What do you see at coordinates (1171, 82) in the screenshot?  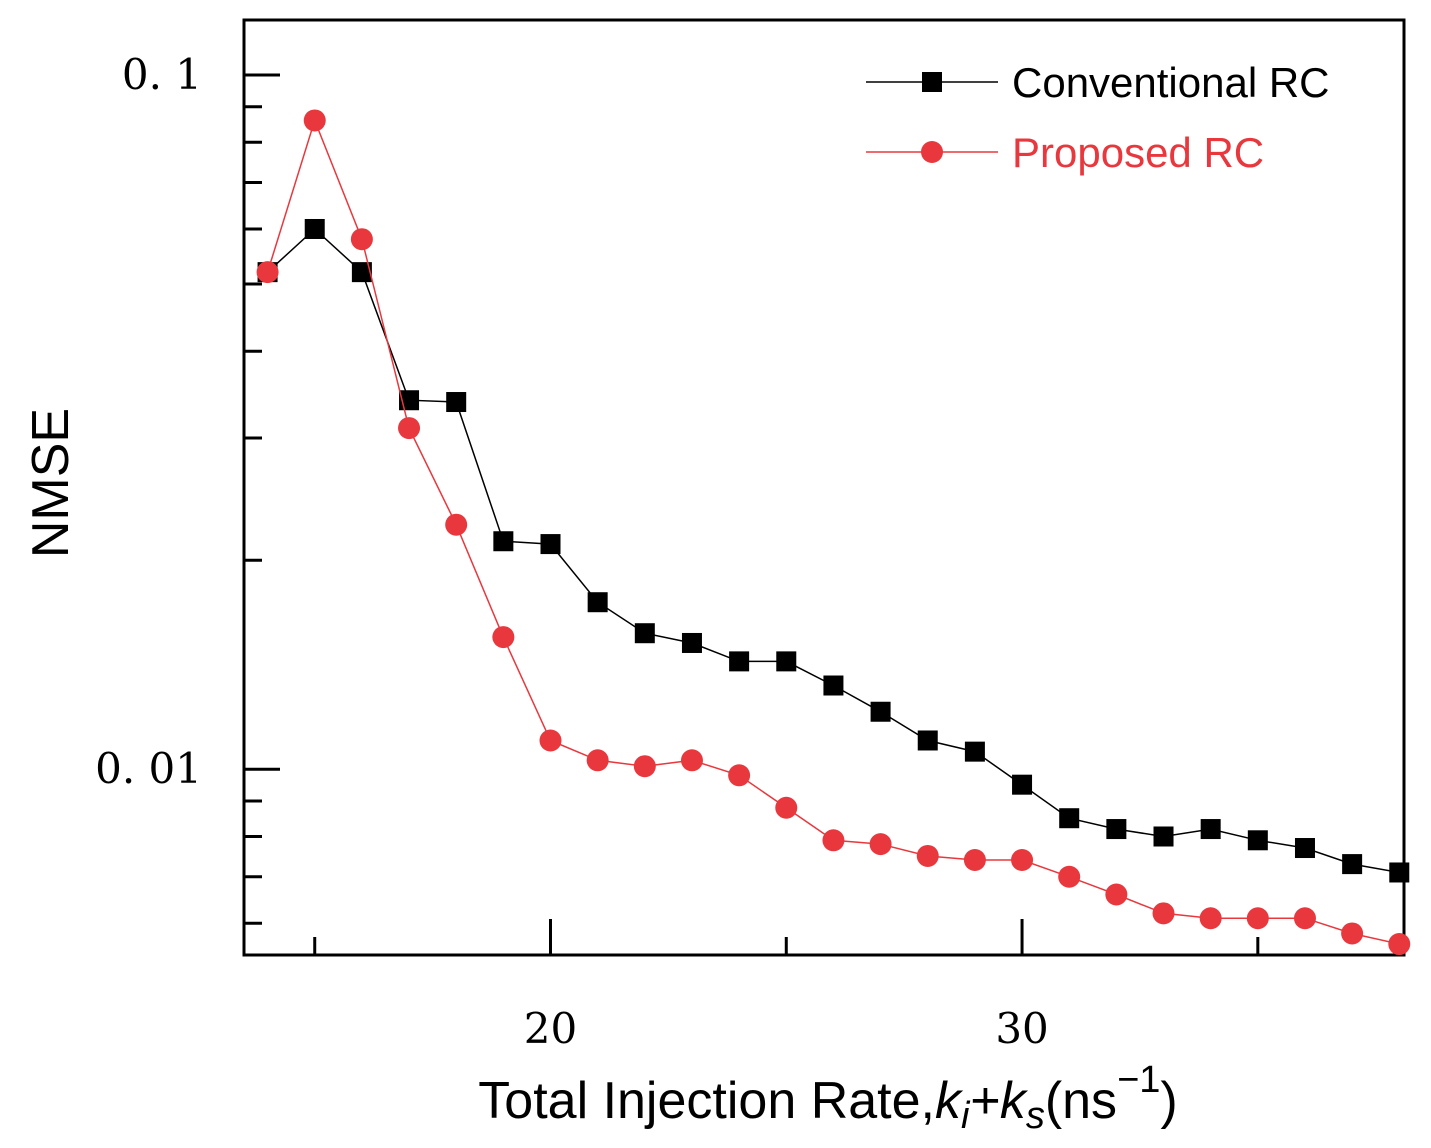 I see `legend-label-conventional: Conventional RC` at bounding box center [1171, 82].